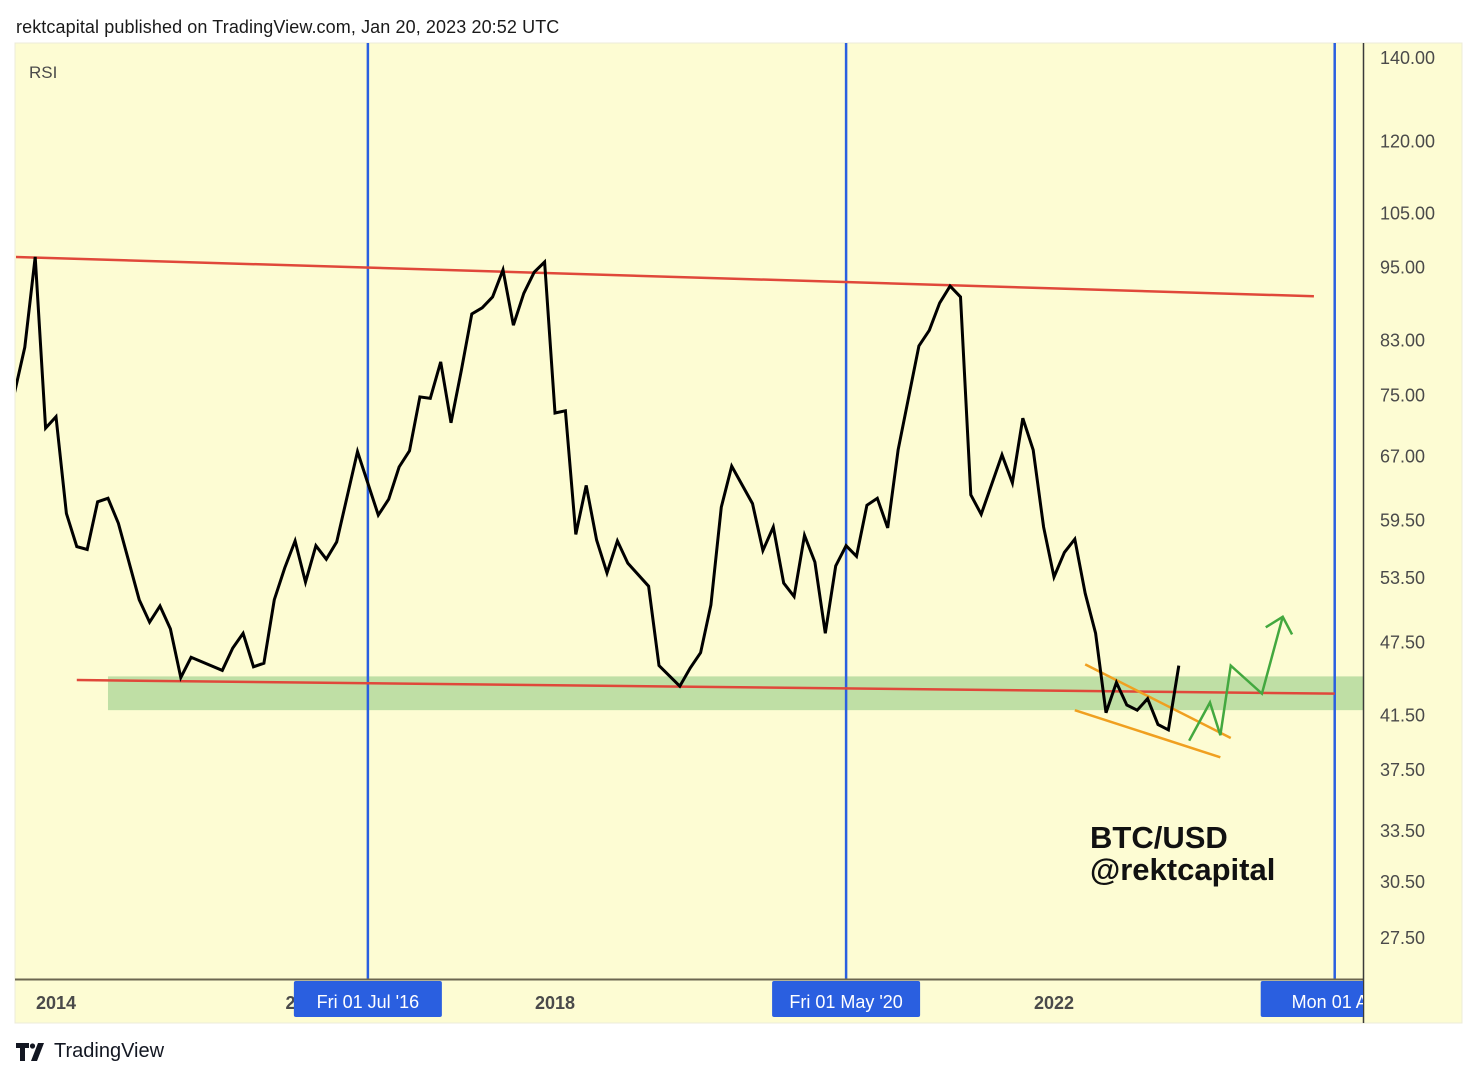 This screenshot has width=1478, height=1080. What do you see at coordinates (1158, 701) in the screenshot?
I see `channel-upper-line` at bounding box center [1158, 701].